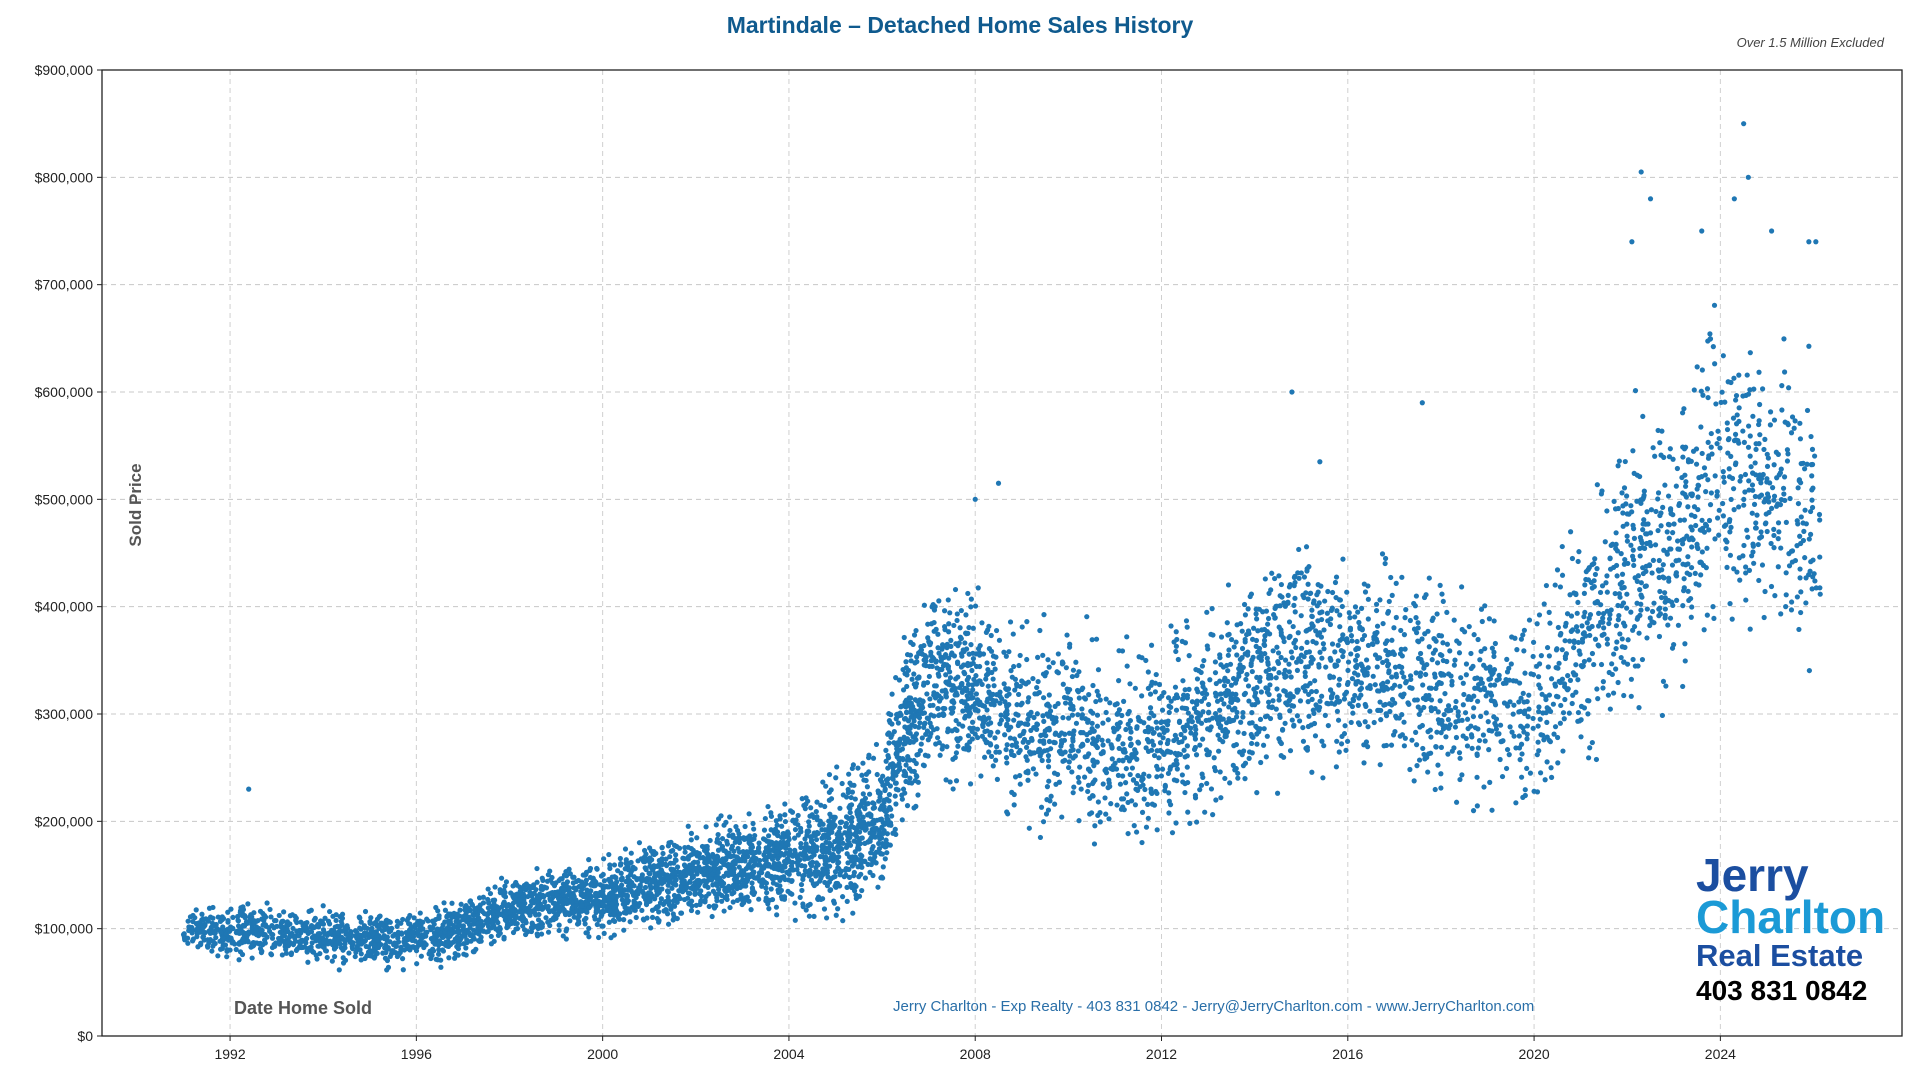  I want to click on x-tick-label: 2024, so click(1720, 1054).